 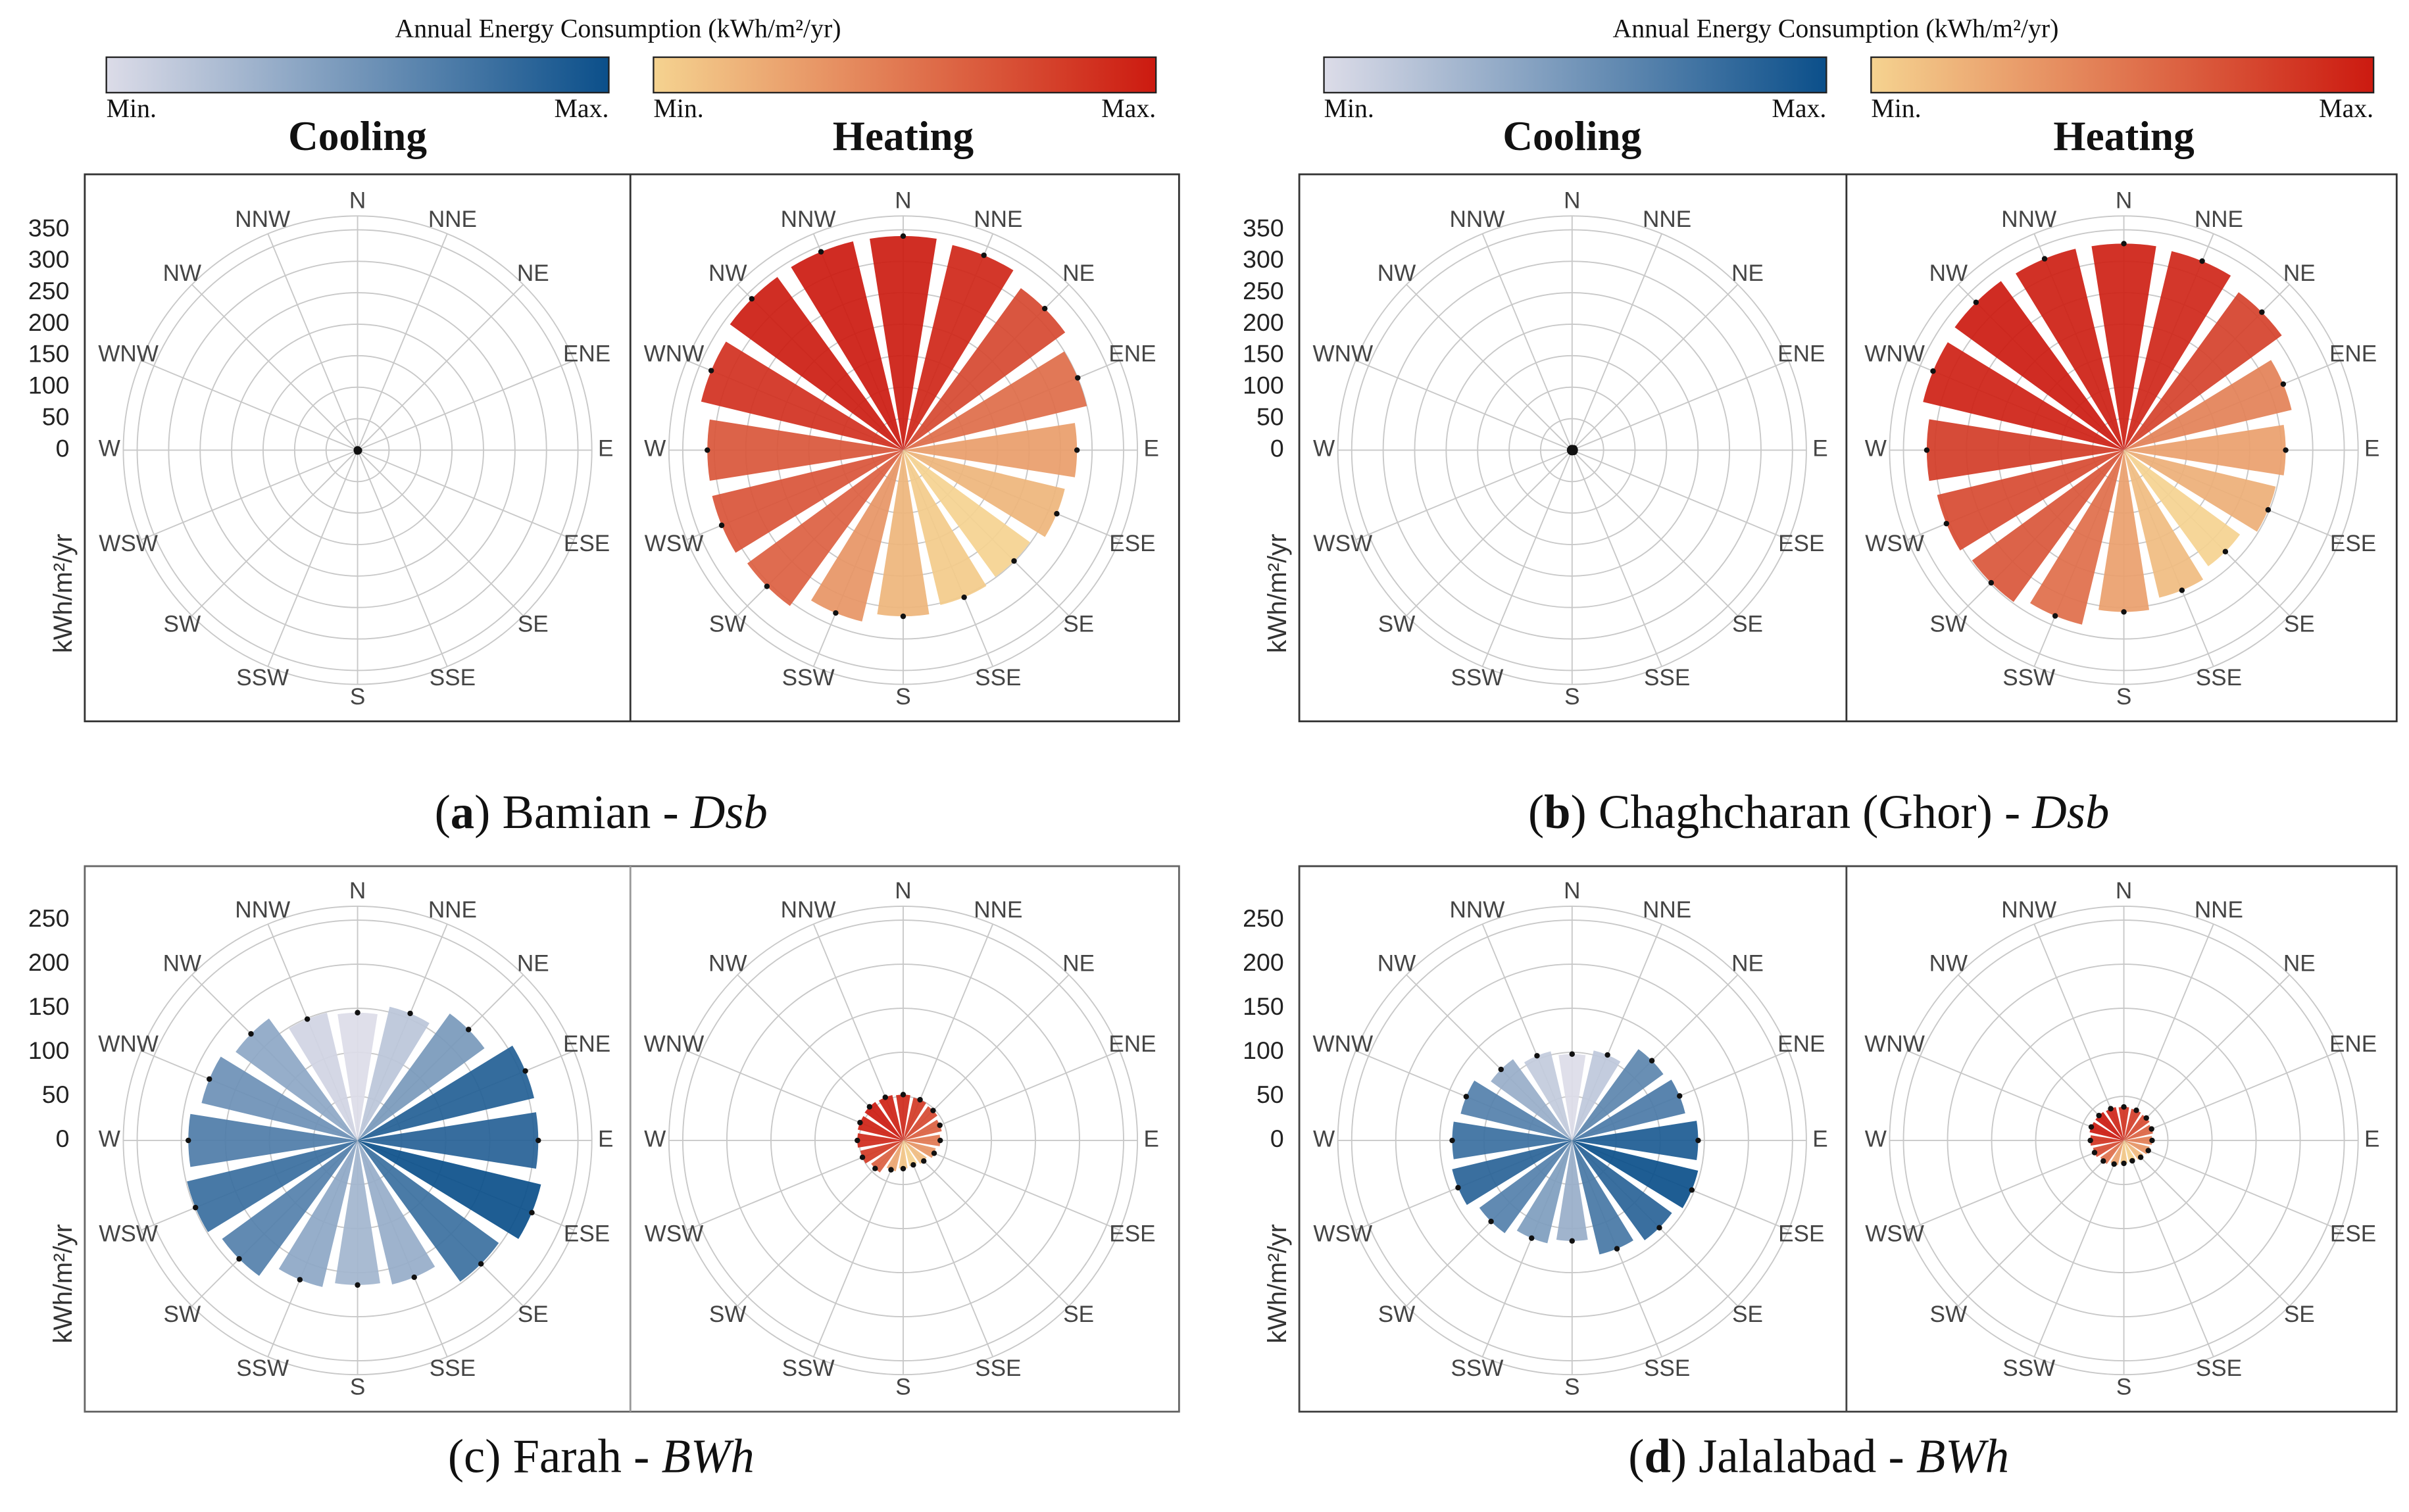 I want to click on direction-label: NE, so click(x=2299, y=273).